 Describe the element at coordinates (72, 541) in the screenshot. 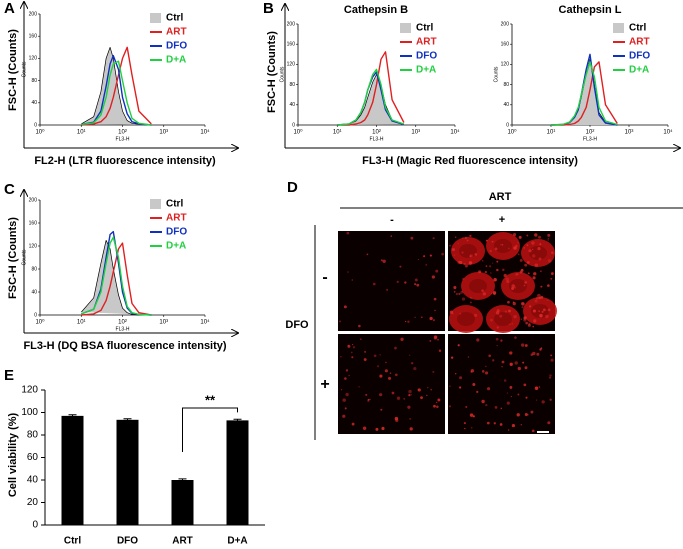

I see `x-tick-label: Ctrl` at that location.